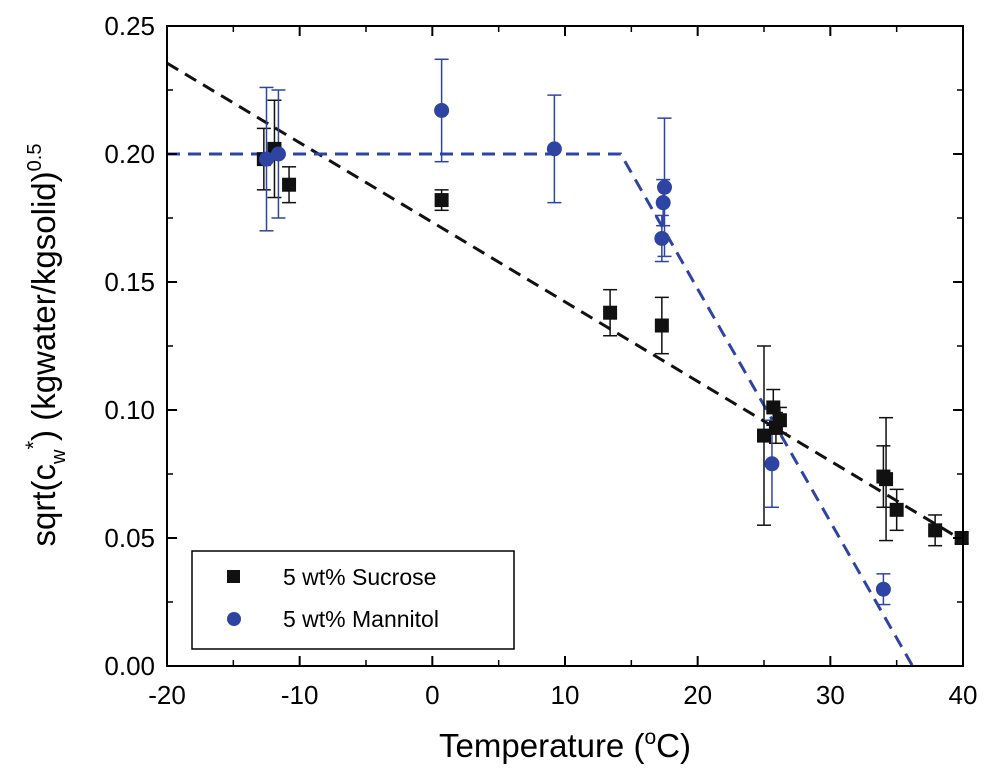 The image size is (984, 775). Describe the element at coordinates (565, 745) in the screenshot. I see `x-axis-title: Temperature (oC)` at that location.